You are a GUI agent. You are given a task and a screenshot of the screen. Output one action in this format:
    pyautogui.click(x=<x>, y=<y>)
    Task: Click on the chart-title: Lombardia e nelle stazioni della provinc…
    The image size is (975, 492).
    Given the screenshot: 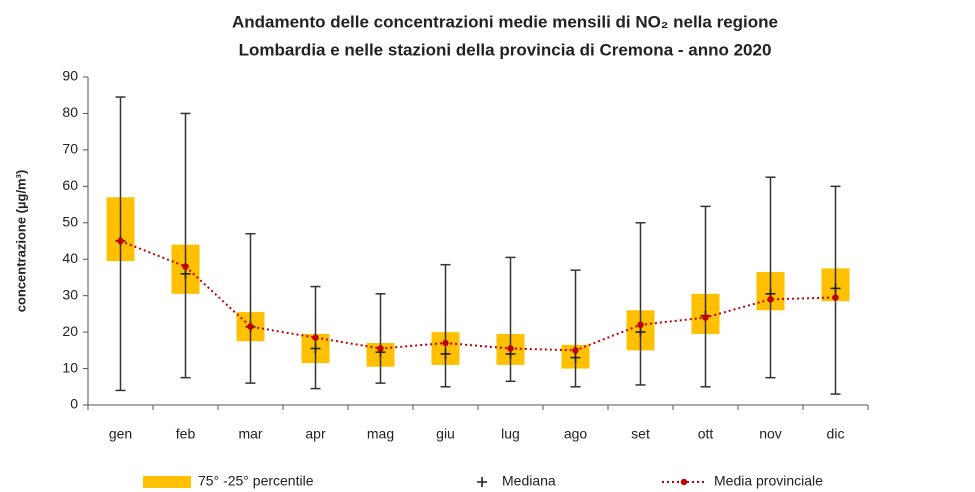 What is the action you would take?
    pyautogui.click(x=505, y=49)
    